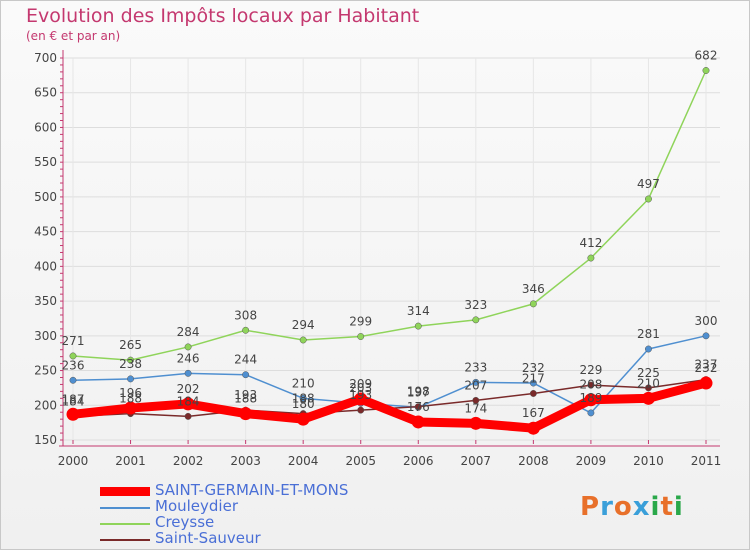 Image resolution: width=750 pixels, height=550 pixels. I want to click on logo-letter: t, so click(667, 507).